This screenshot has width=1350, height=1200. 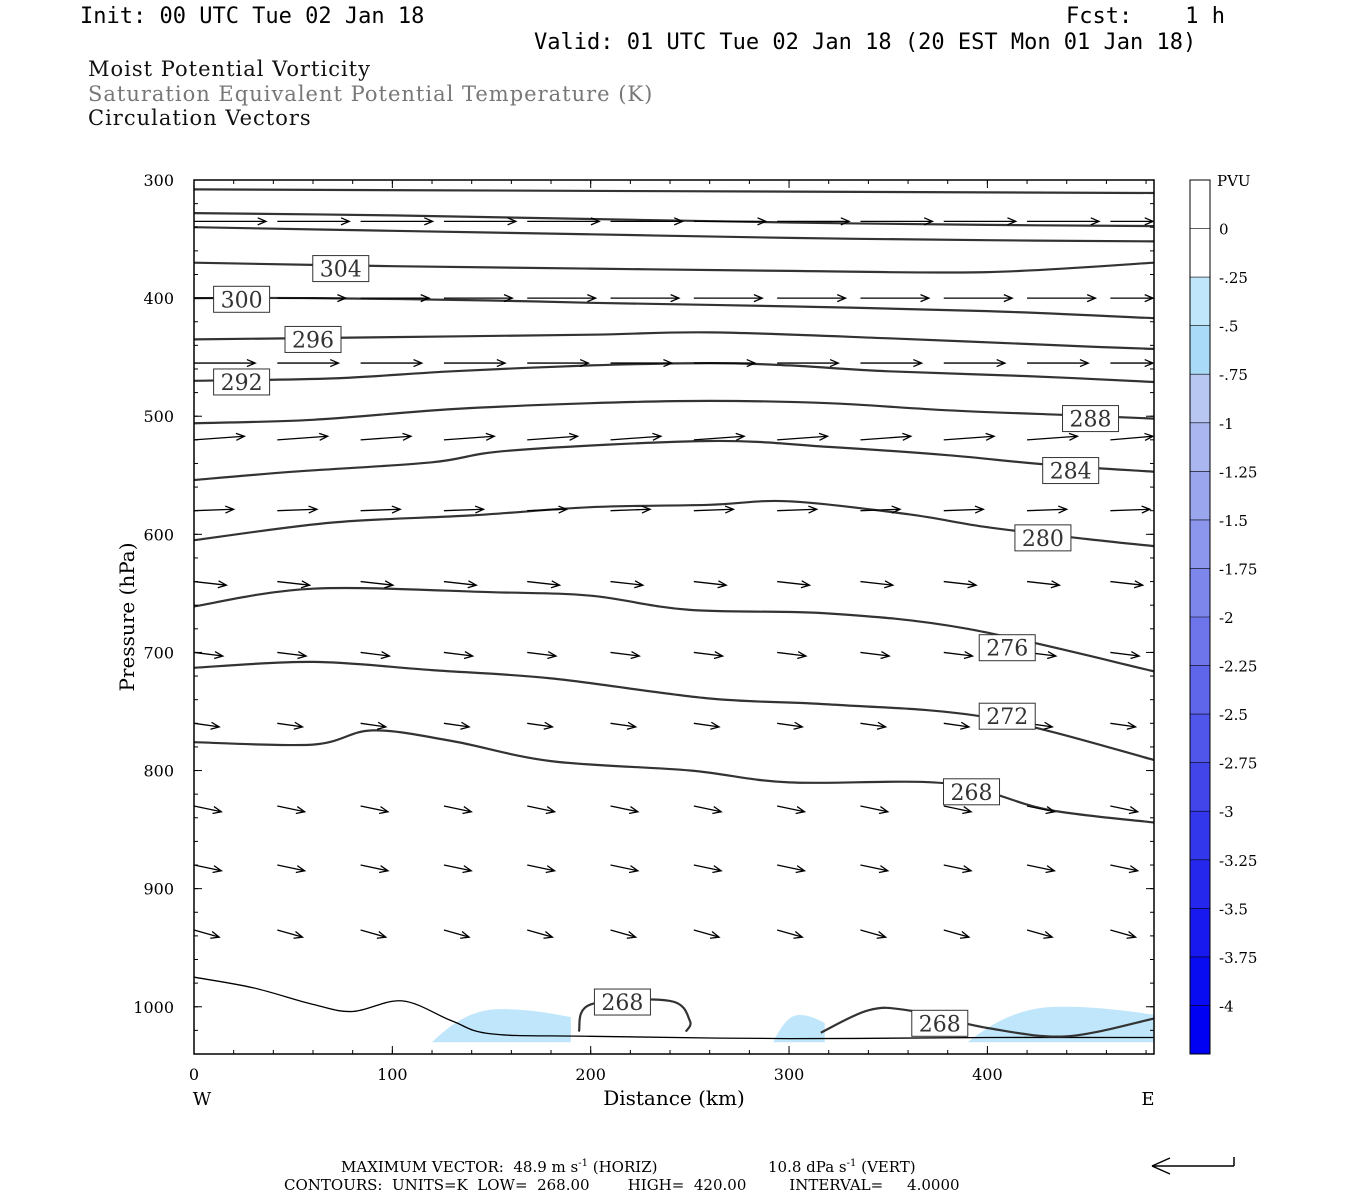 What do you see at coordinates (1226, 424) in the screenshot?
I see `scale-tick-label-4: -1` at bounding box center [1226, 424].